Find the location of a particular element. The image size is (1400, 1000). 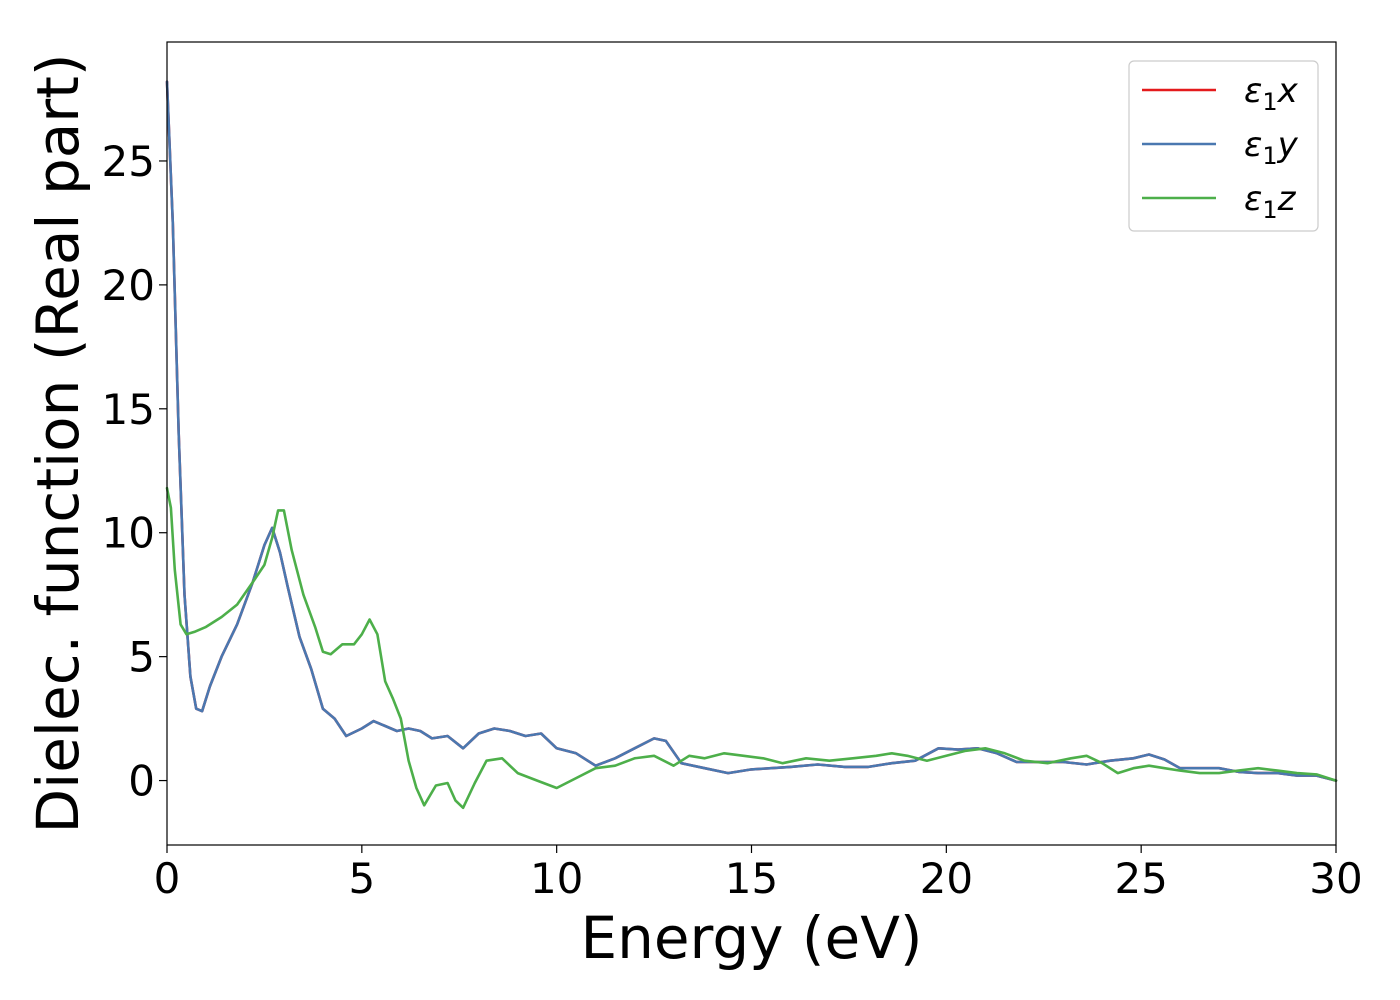

x-tick-label: 5 is located at coordinates (361, 878).